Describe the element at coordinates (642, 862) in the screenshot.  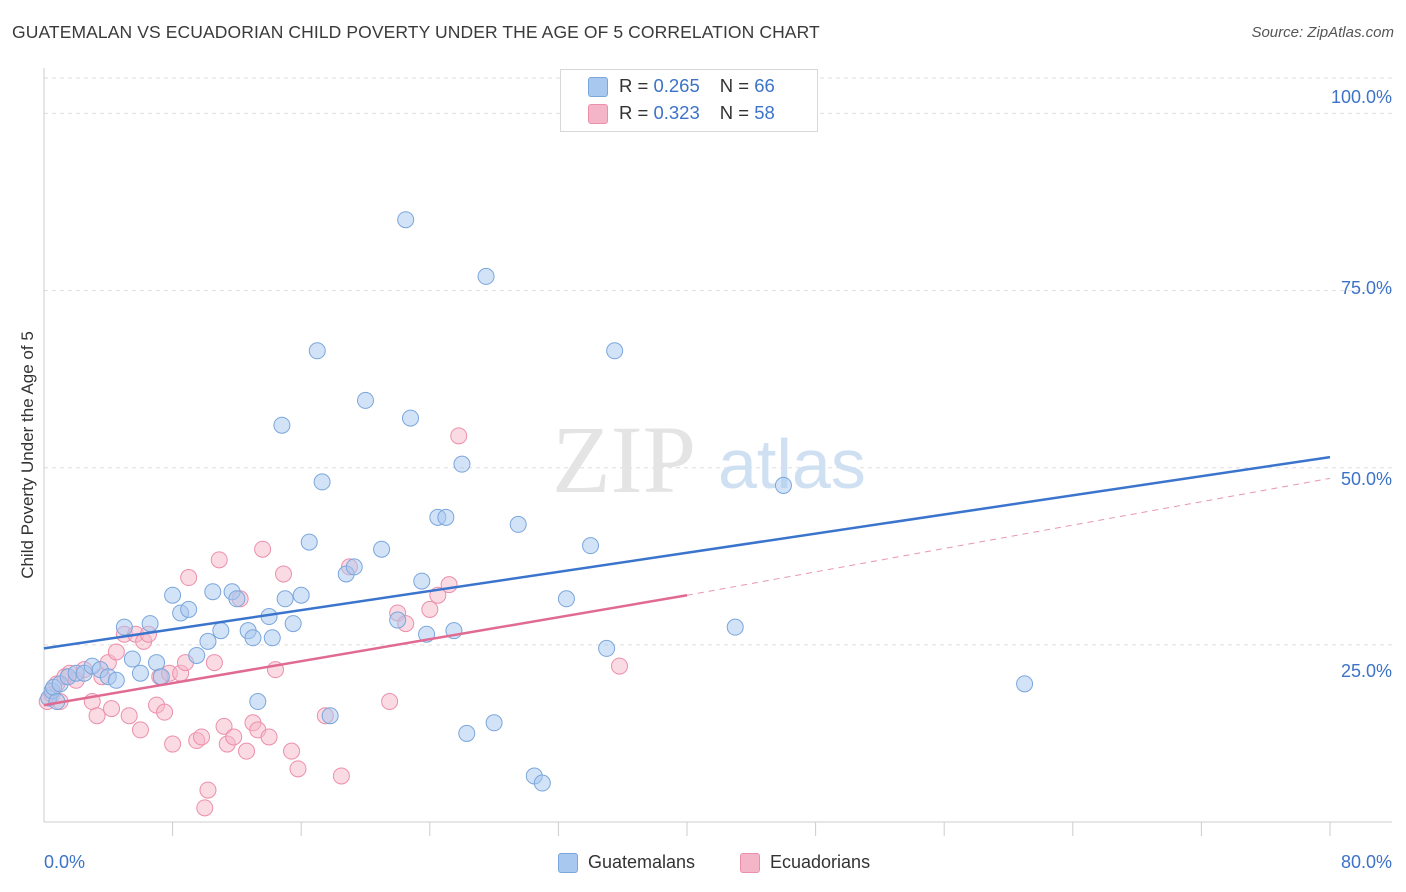
I see `legend-guatemalans-label: Guatemalans` at that location.